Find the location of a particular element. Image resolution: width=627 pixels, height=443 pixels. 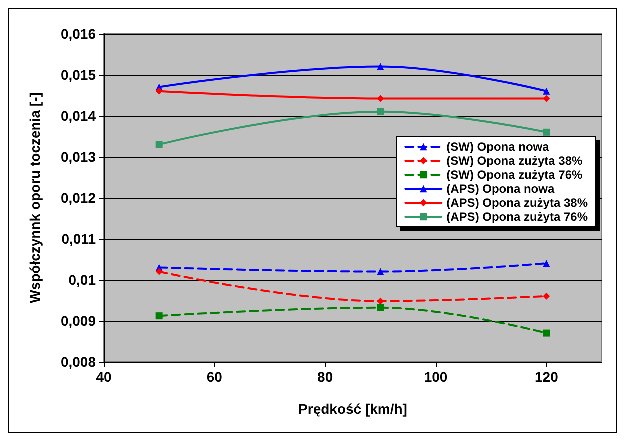

x-tick-label: 60 is located at coordinates (214, 377).